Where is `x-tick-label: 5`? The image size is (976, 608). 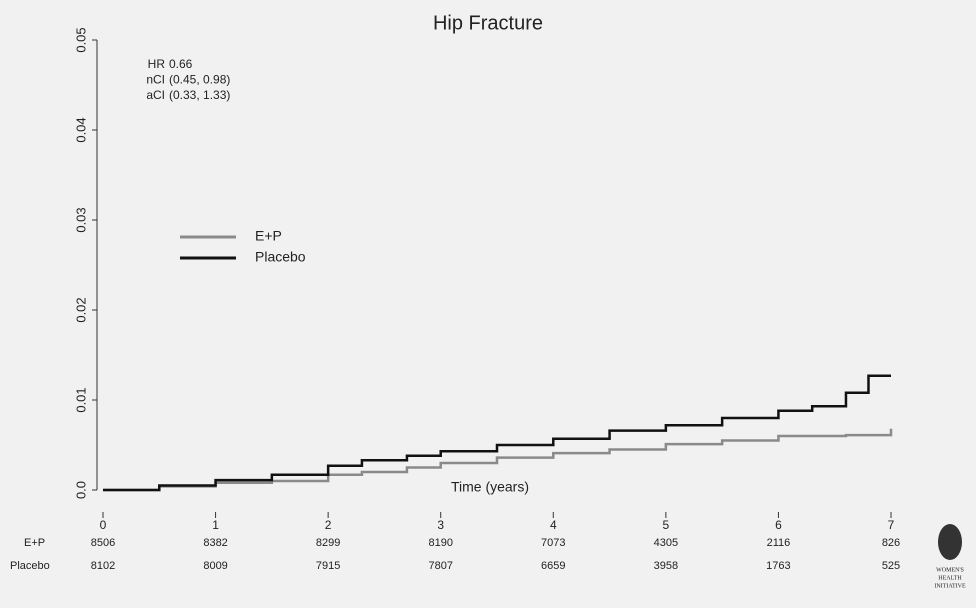 x-tick-label: 5 is located at coordinates (666, 525).